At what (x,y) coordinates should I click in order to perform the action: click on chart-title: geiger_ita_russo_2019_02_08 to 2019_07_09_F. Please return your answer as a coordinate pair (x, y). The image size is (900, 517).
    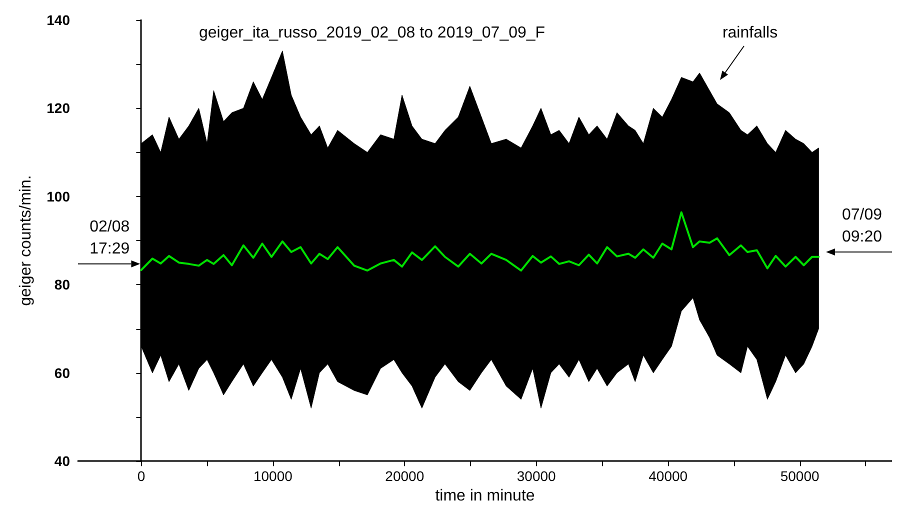
    Looking at the image, I should click on (372, 33).